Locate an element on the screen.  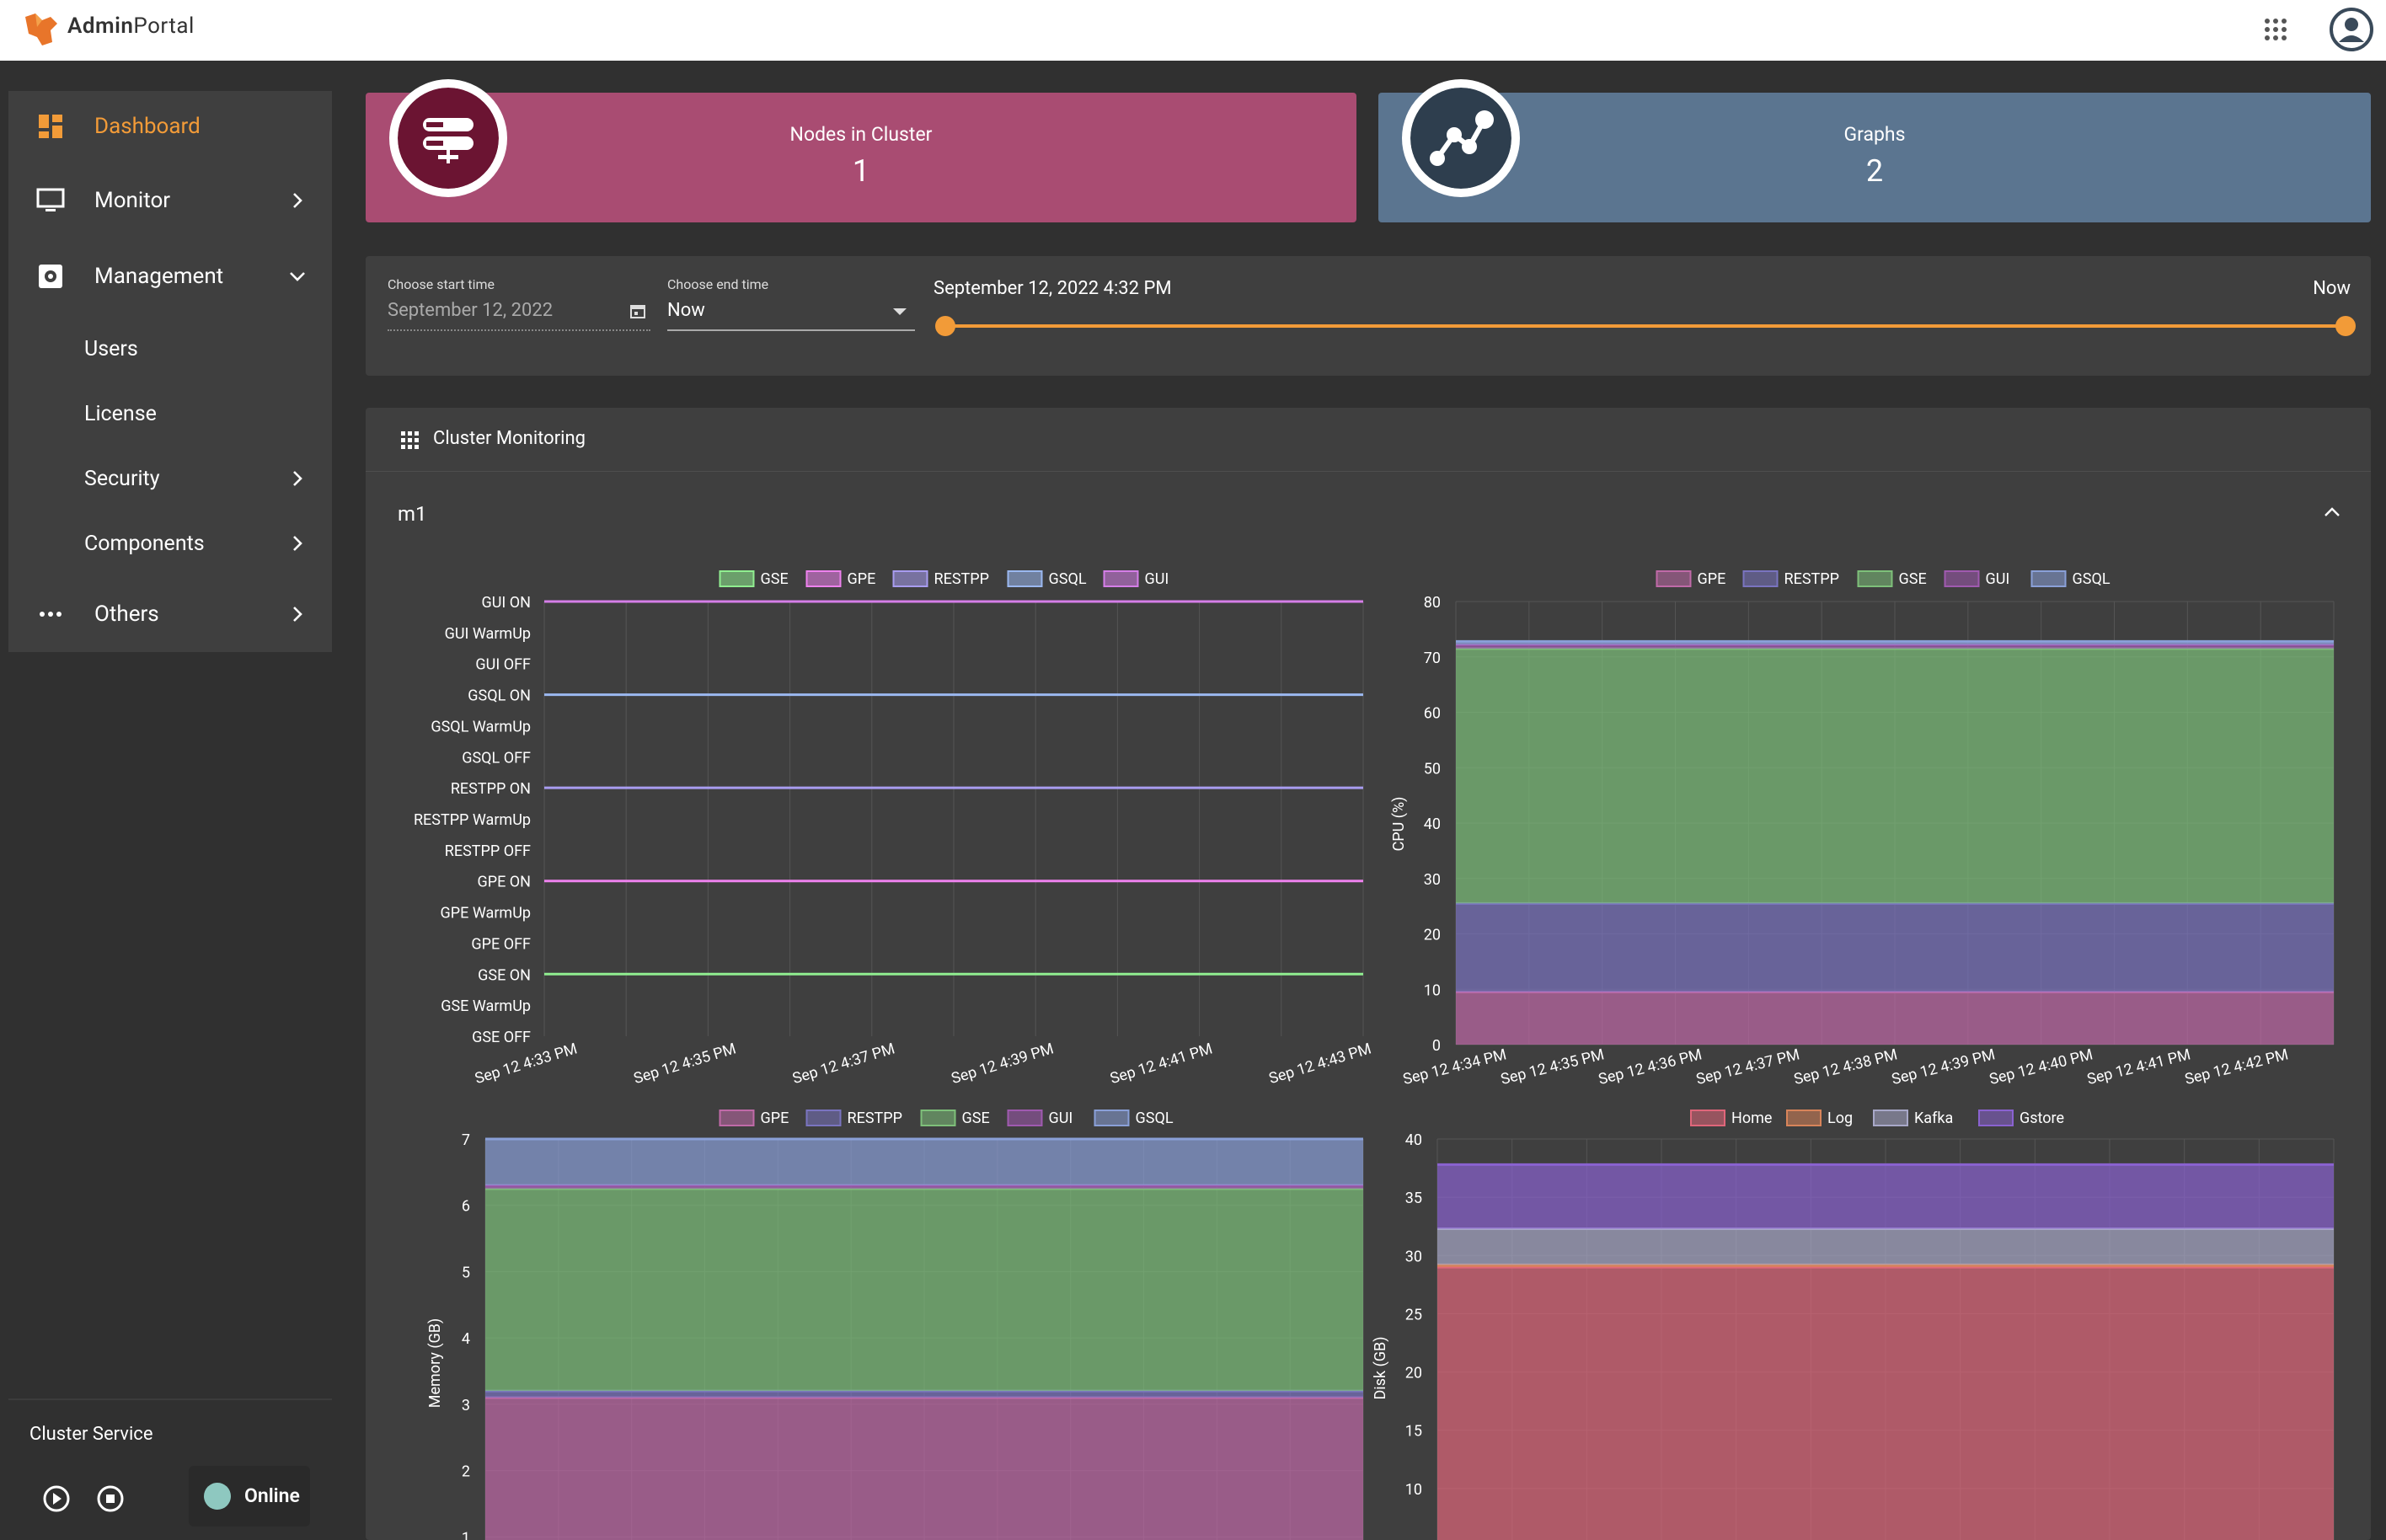
slider-start-handle is located at coordinates (945, 326).